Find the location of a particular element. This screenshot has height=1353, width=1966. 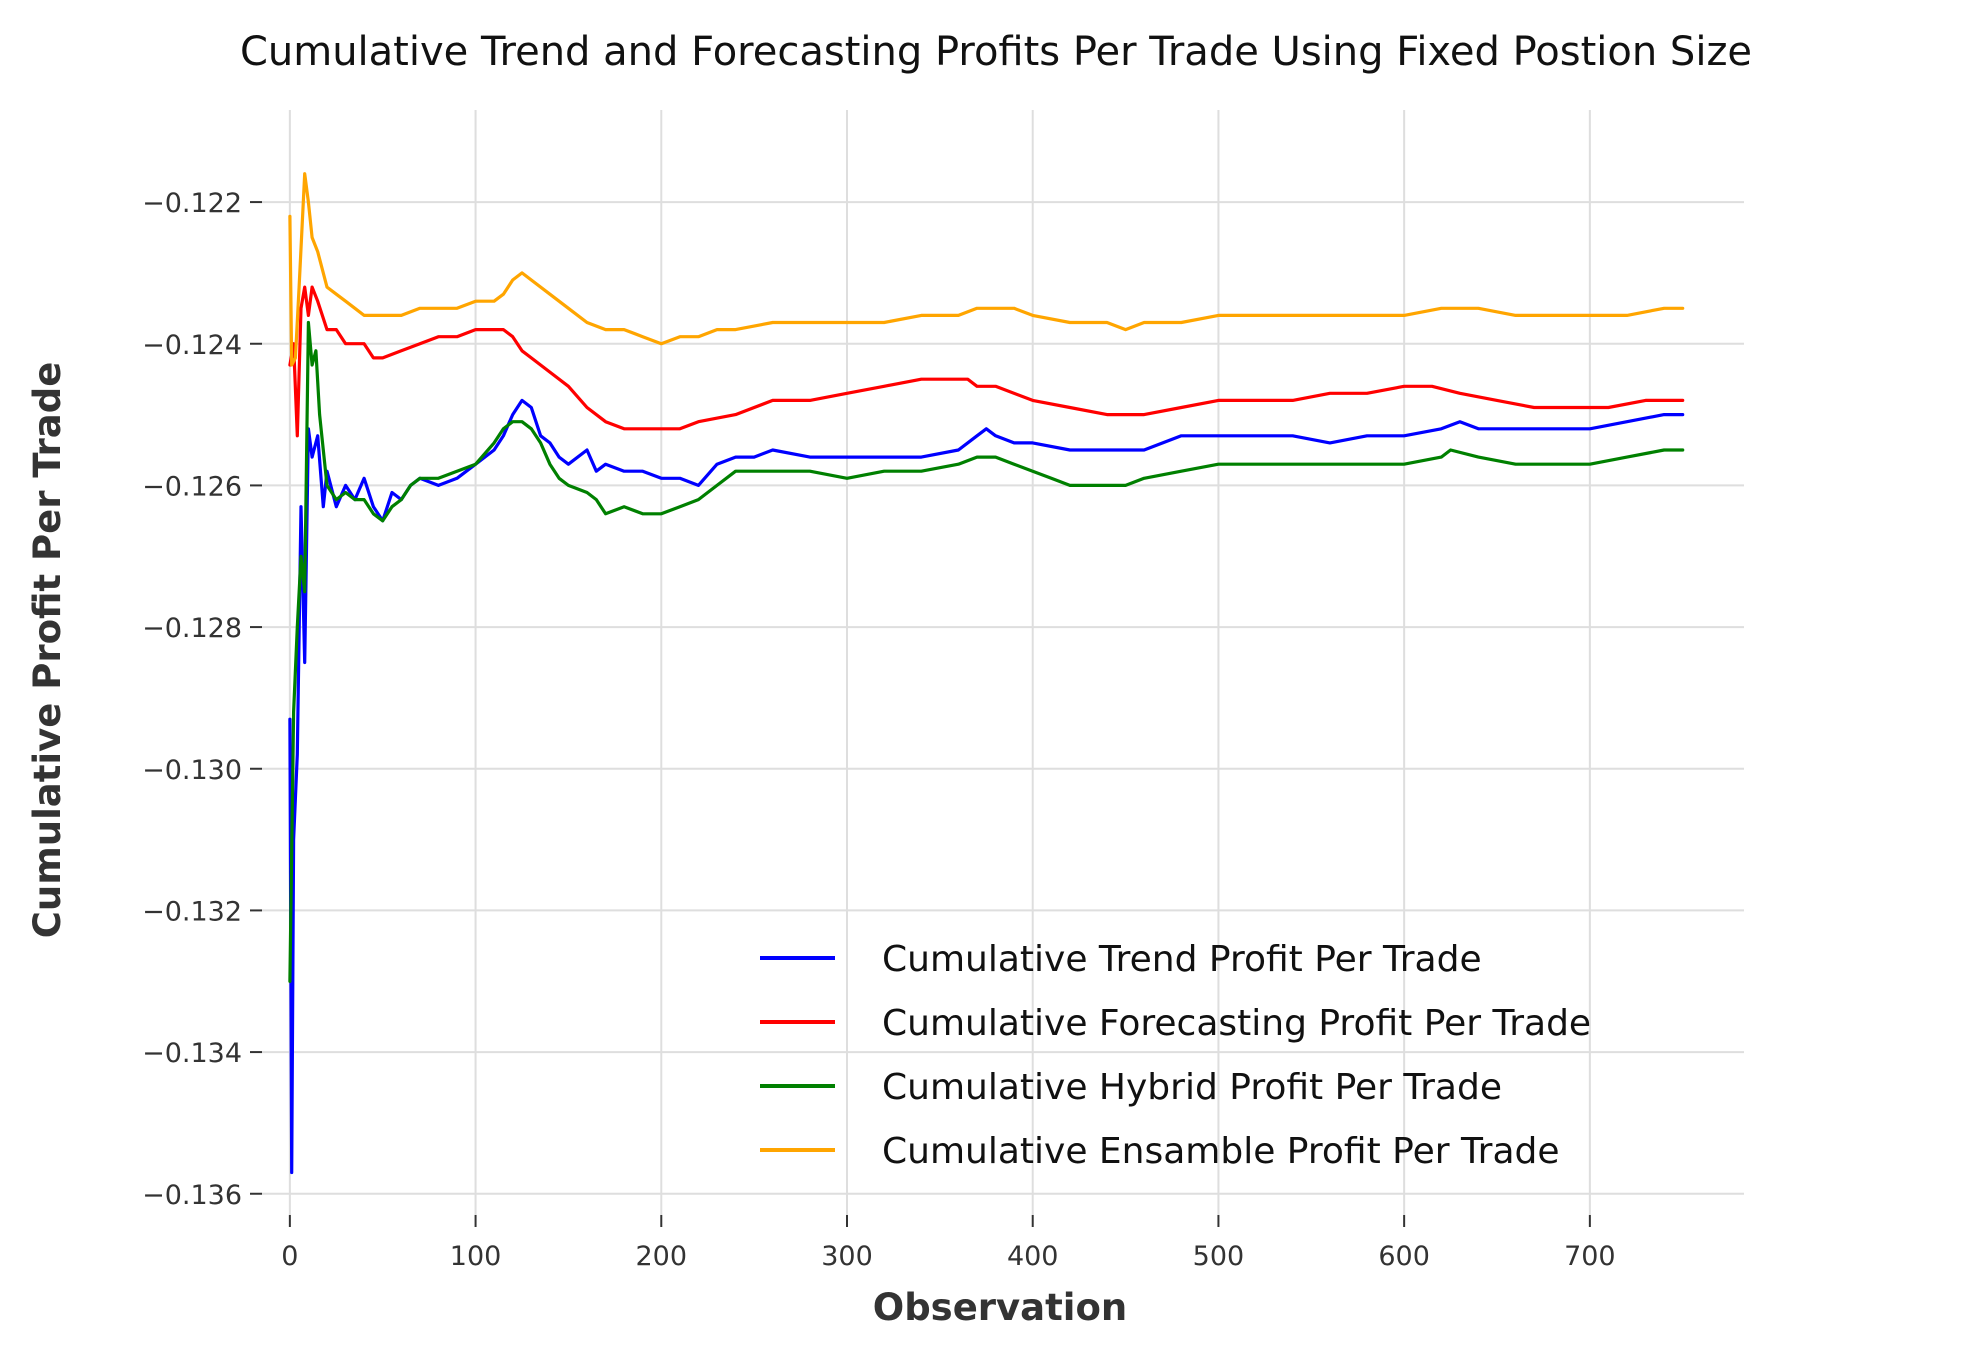

x-tick-label: 200 is located at coordinates (662, 1256).